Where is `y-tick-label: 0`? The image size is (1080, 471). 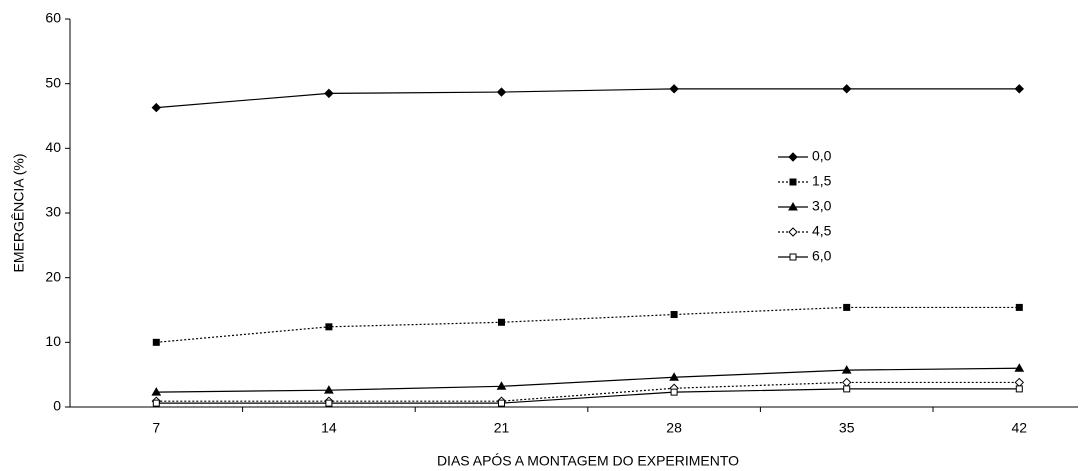 y-tick-label: 0 is located at coordinates (57, 406).